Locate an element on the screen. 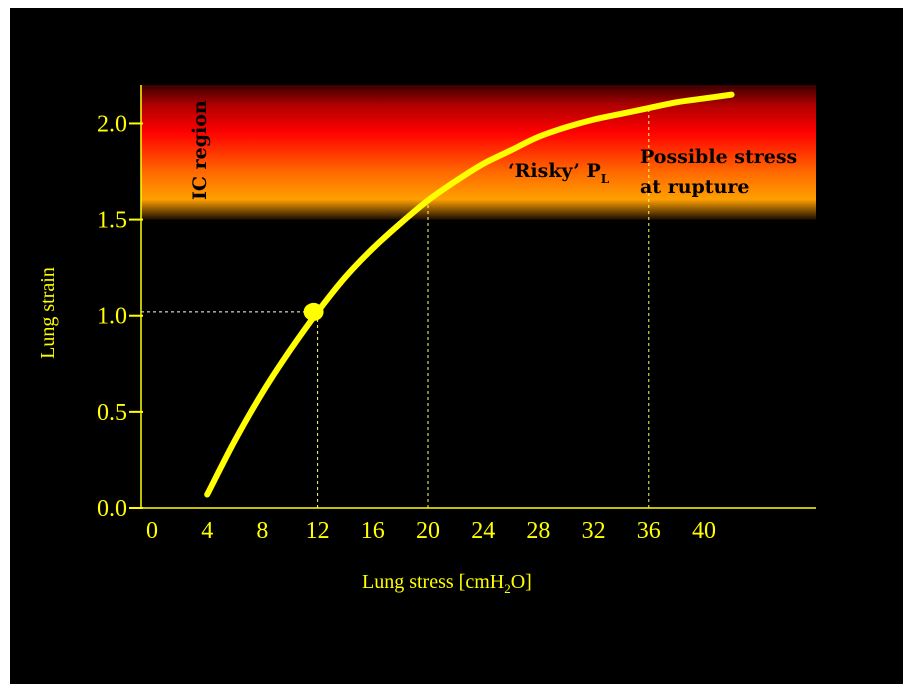 The height and width of the screenshot is (684, 903). x-tick-label-40: 40 is located at coordinates (704, 531).